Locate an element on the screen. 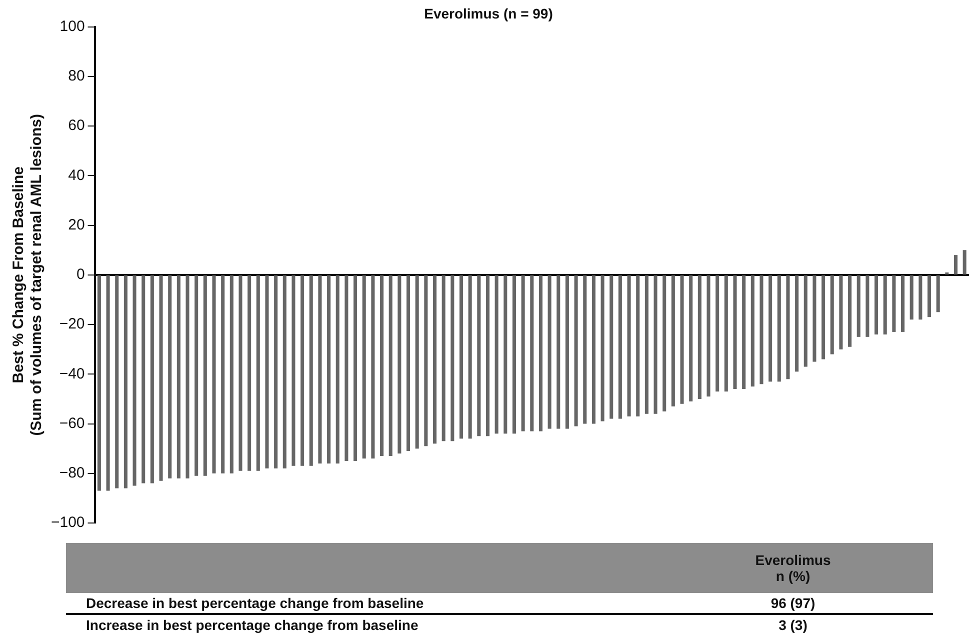 Image resolution: width=969 pixels, height=643 pixels. text: Everolimus n (%) is located at coordinates (793, 568).